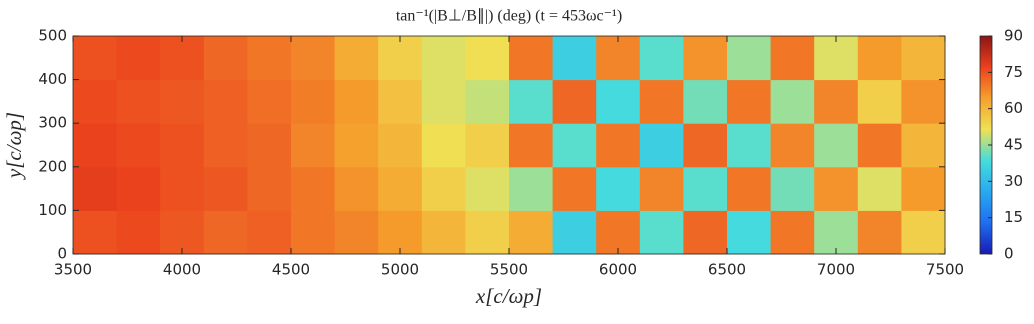 This screenshot has width=1034, height=324. Describe the element at coordinates (52, 210) in the screenshot. I see `y-tick-label: 100` at that location.